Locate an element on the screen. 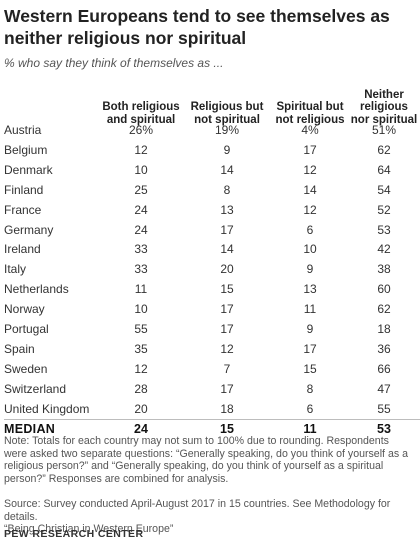  table-cell: 38 is located at coordinates (384, 269).